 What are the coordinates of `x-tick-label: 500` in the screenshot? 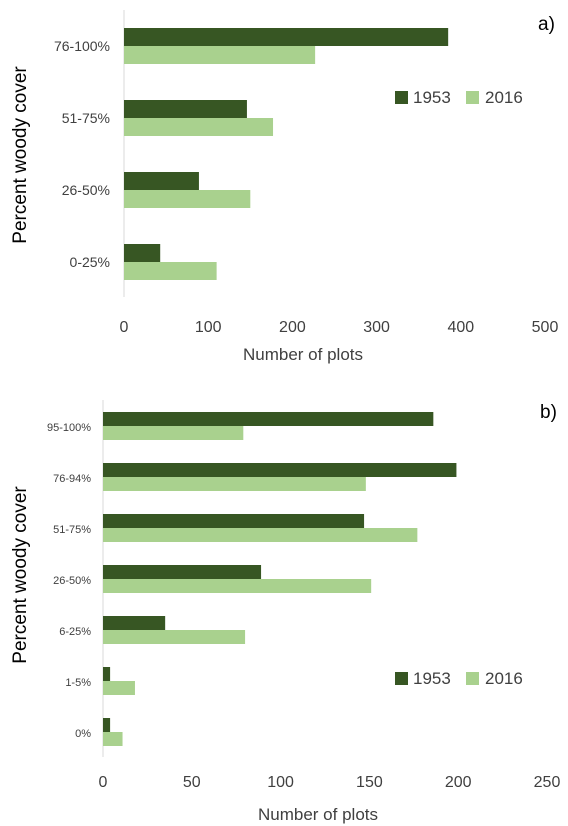 It's located at (545, 327).